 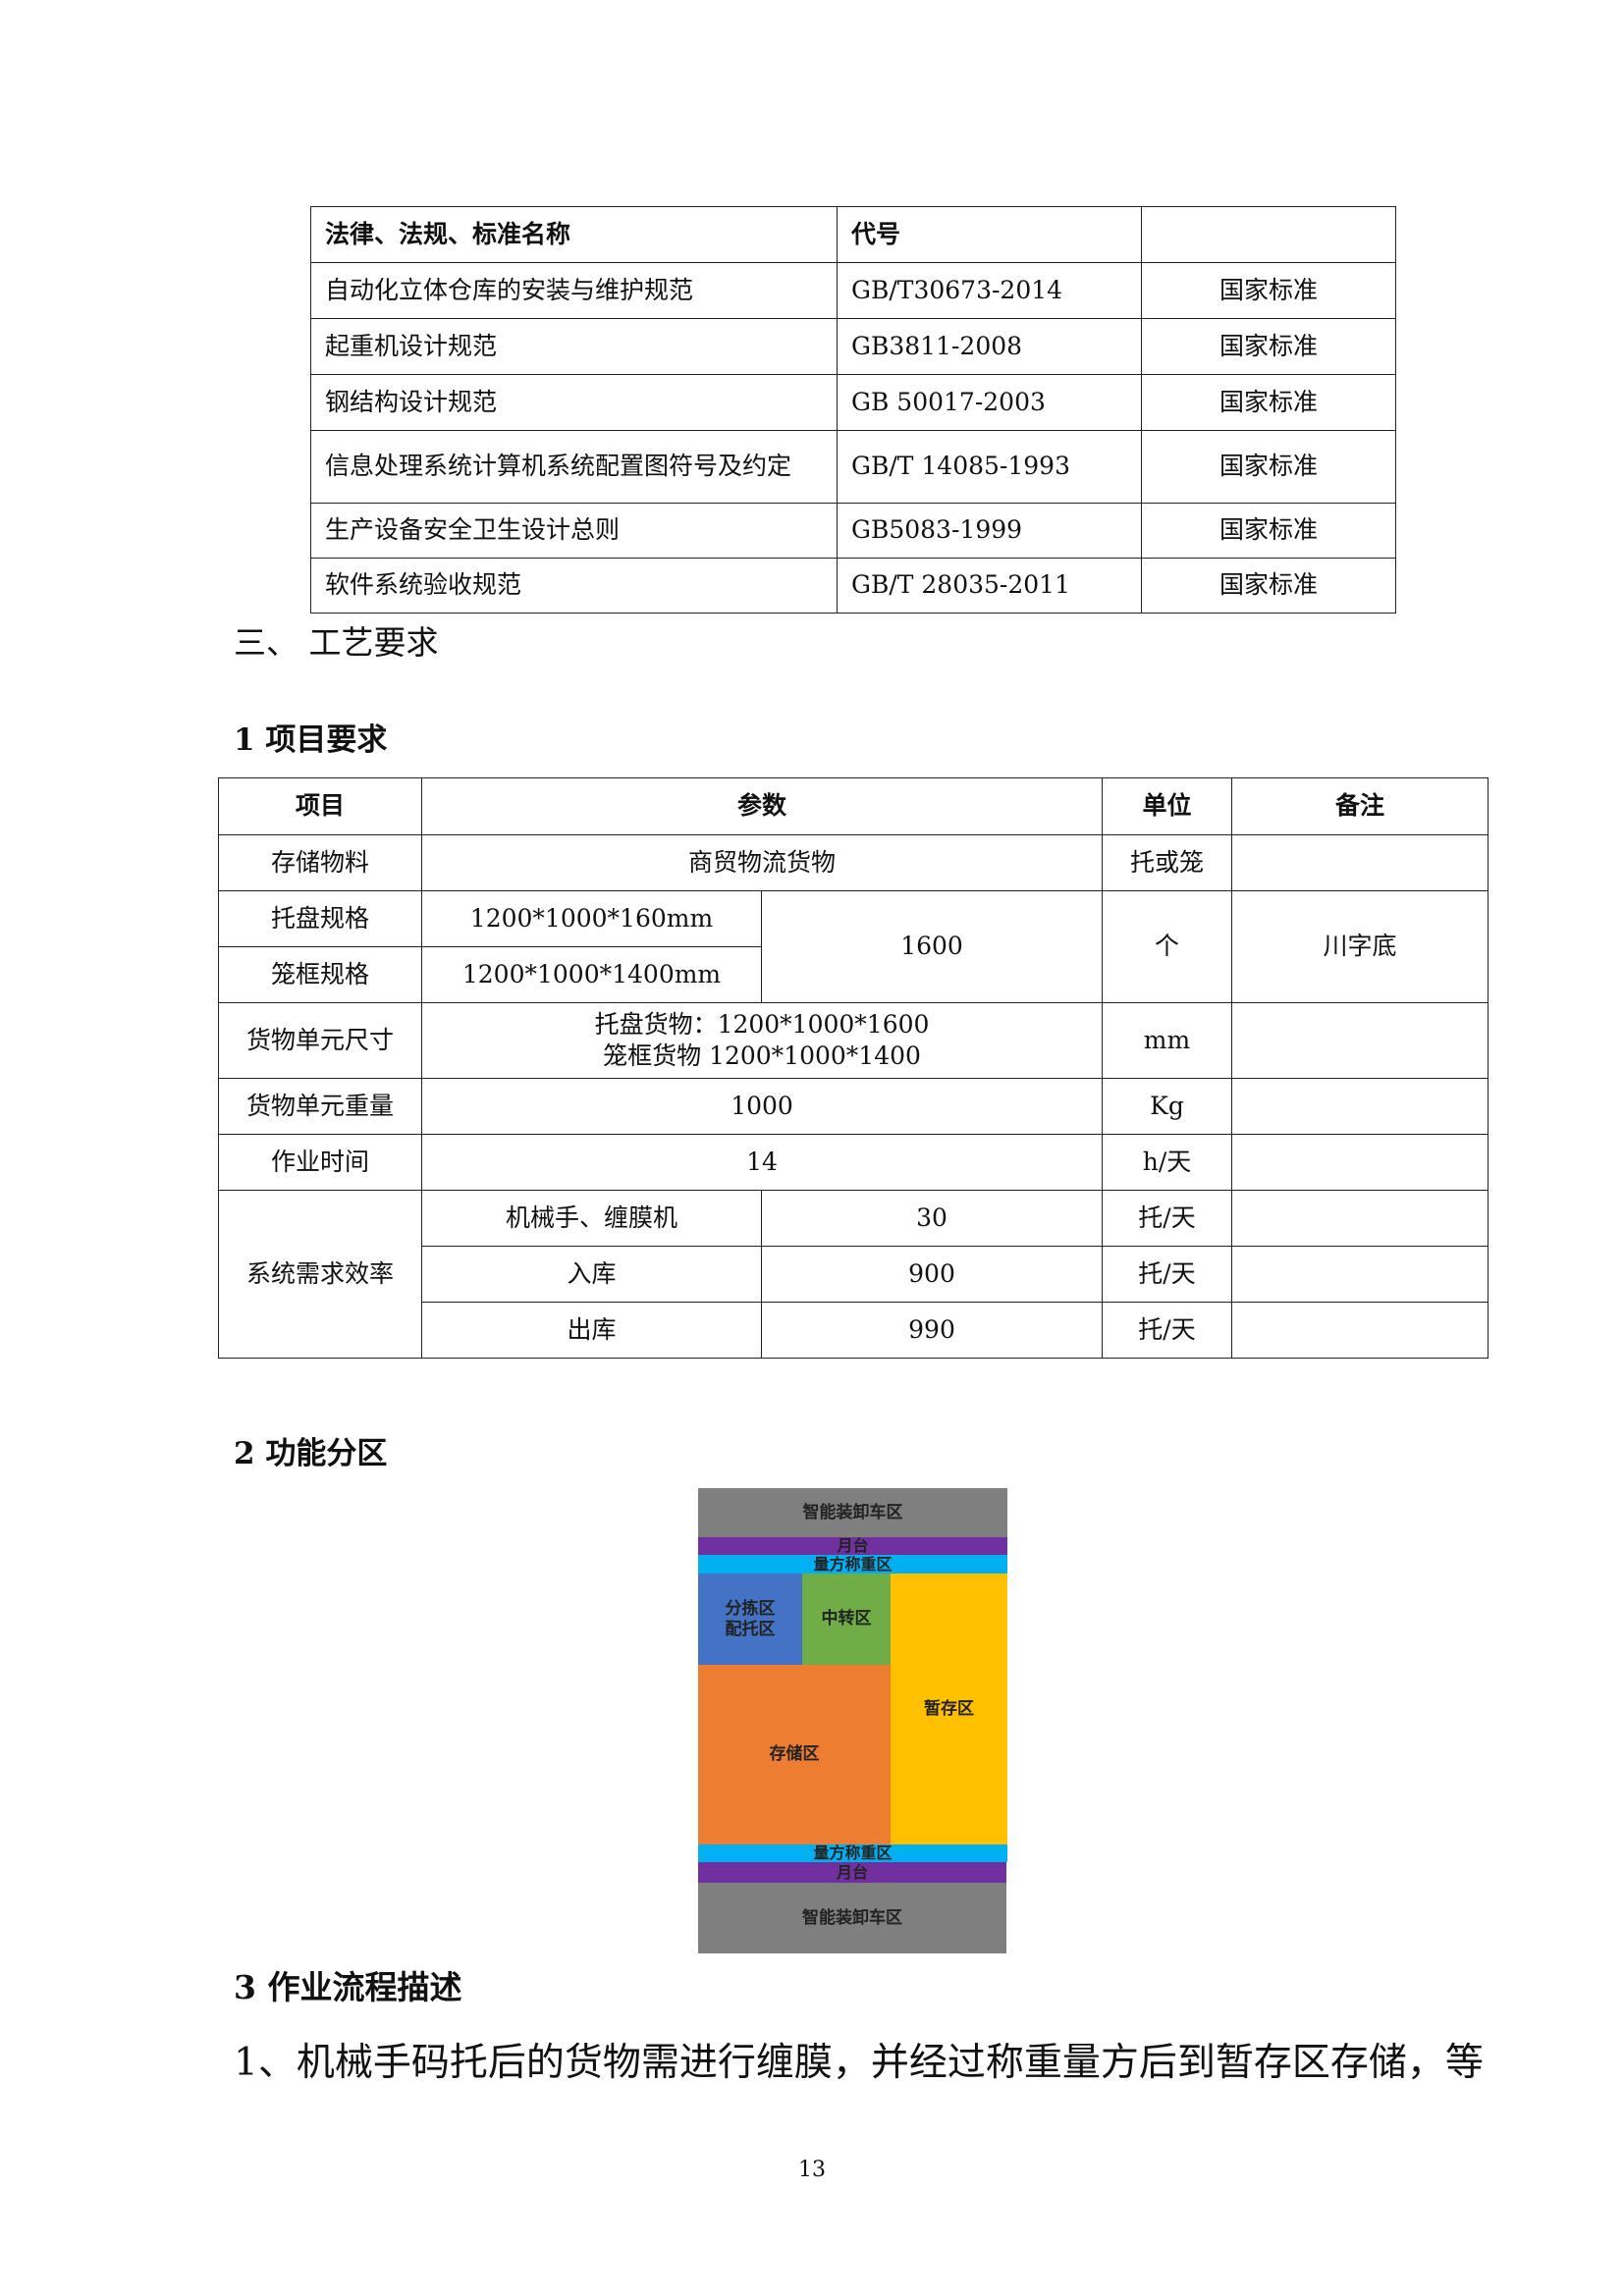 I want to click on zone-pallet-label: 配托区, so click(x=750, y=1629).